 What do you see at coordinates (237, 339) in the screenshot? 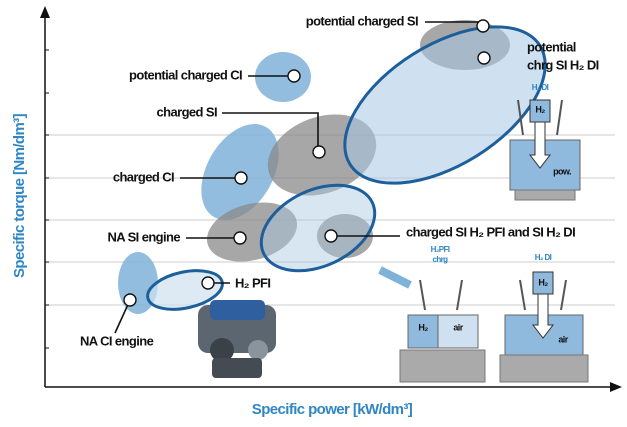
I see `engine-photo` at bounding box center [237, 339].